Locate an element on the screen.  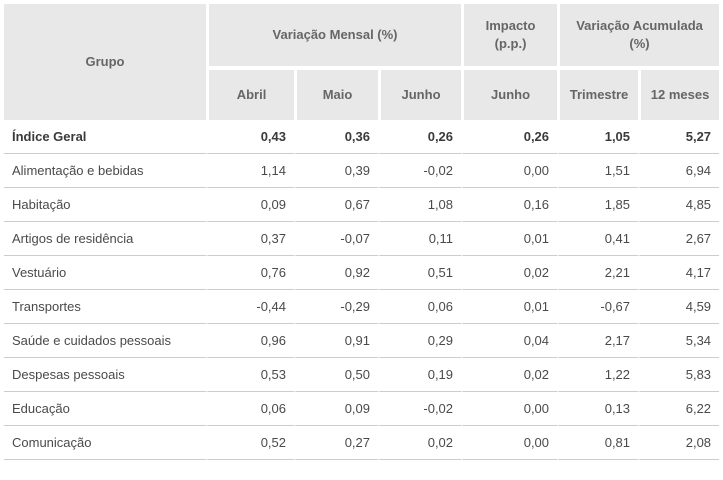
group-name-cell: Artigos de residência is located at coordinates (105, 239).